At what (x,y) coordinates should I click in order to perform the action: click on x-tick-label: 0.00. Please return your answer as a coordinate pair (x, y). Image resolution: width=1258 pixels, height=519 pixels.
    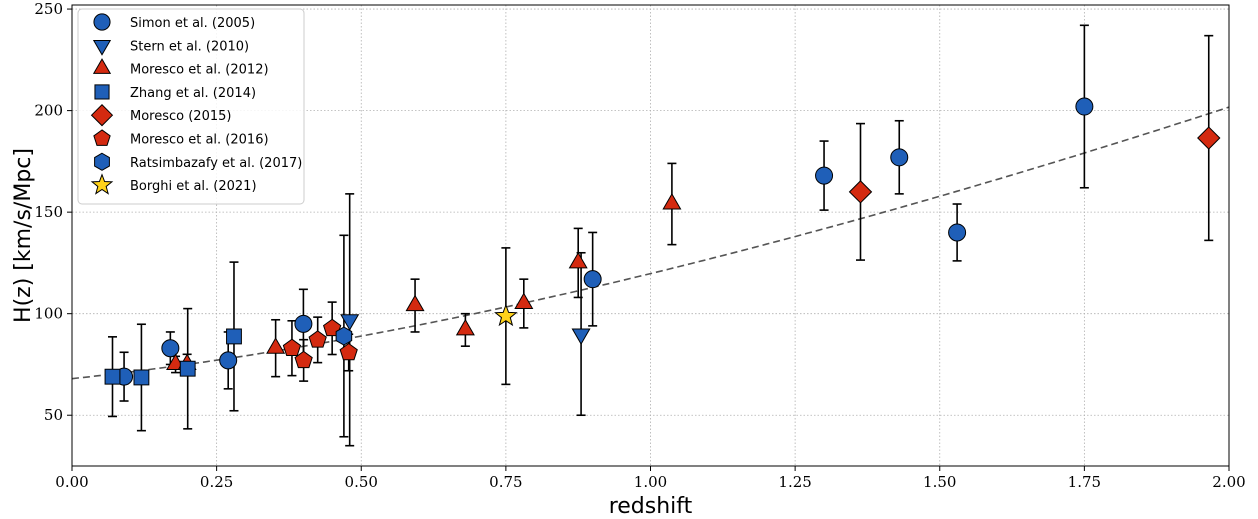
    Looking at the image, I should click on (71, 482).